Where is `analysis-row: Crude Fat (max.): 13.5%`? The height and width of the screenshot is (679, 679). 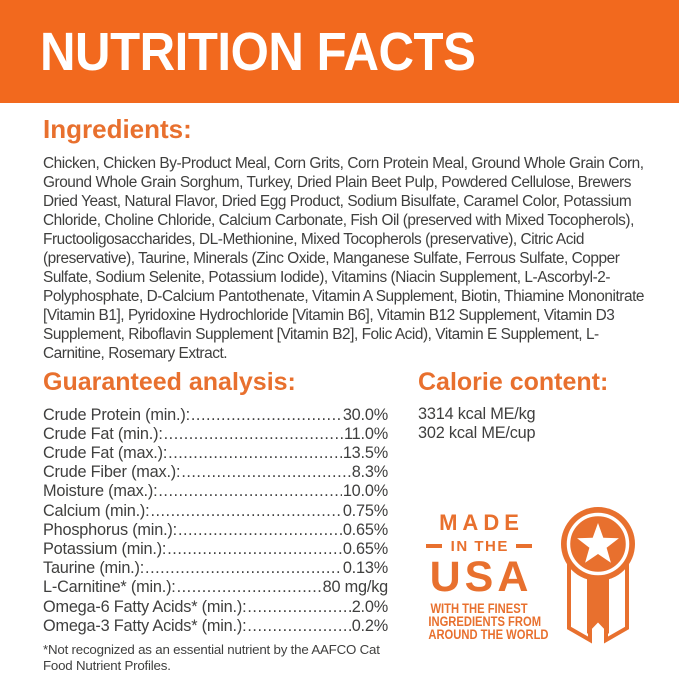 analysis-row: Crude Fat (max.): 13.5% is located at coordinates (215, 453).